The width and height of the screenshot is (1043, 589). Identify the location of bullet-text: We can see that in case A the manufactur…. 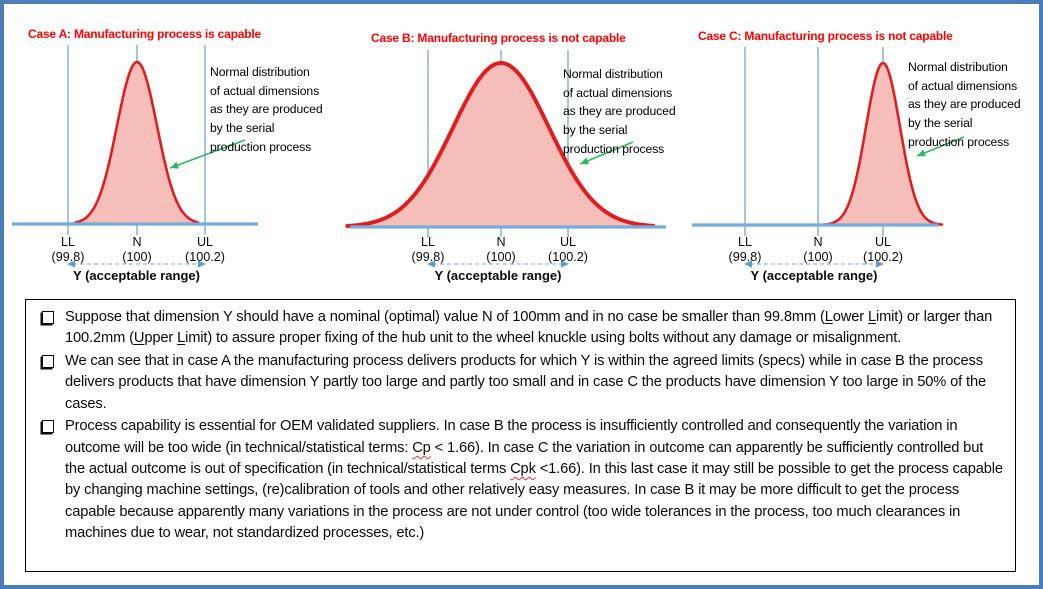
(525, 382).